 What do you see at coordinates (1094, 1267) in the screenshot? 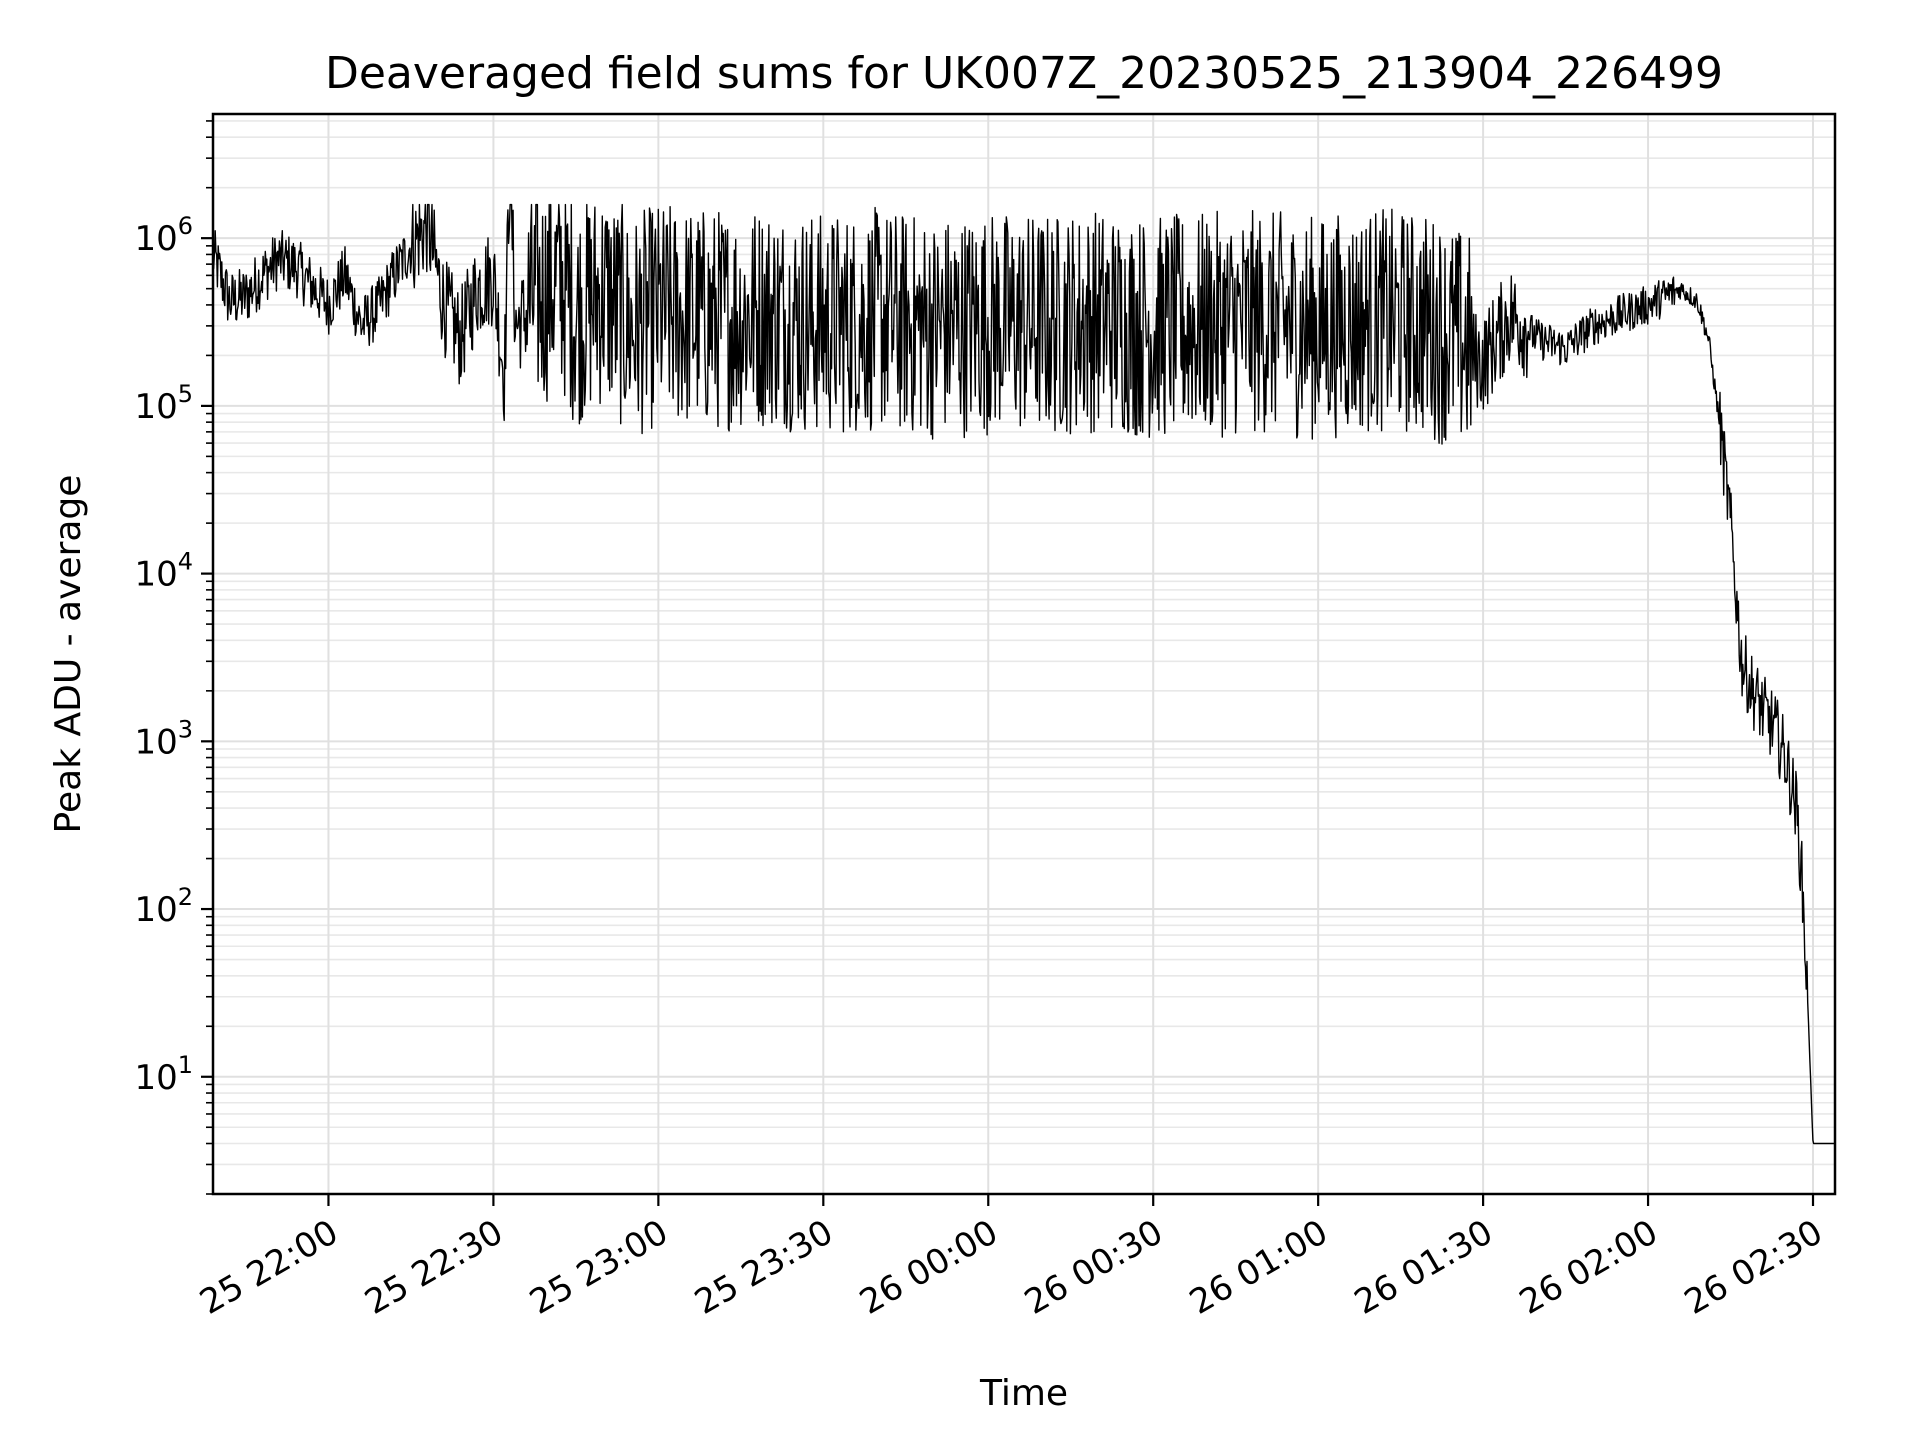
I see `x-tick-label: 26 00:30` at bounding box center [1094, 1267].